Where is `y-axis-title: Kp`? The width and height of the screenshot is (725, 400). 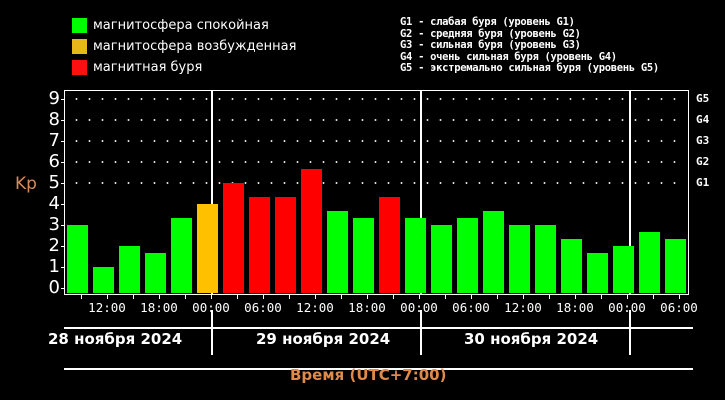 y-axis-title: Kp is located at coordinates (26, 184).